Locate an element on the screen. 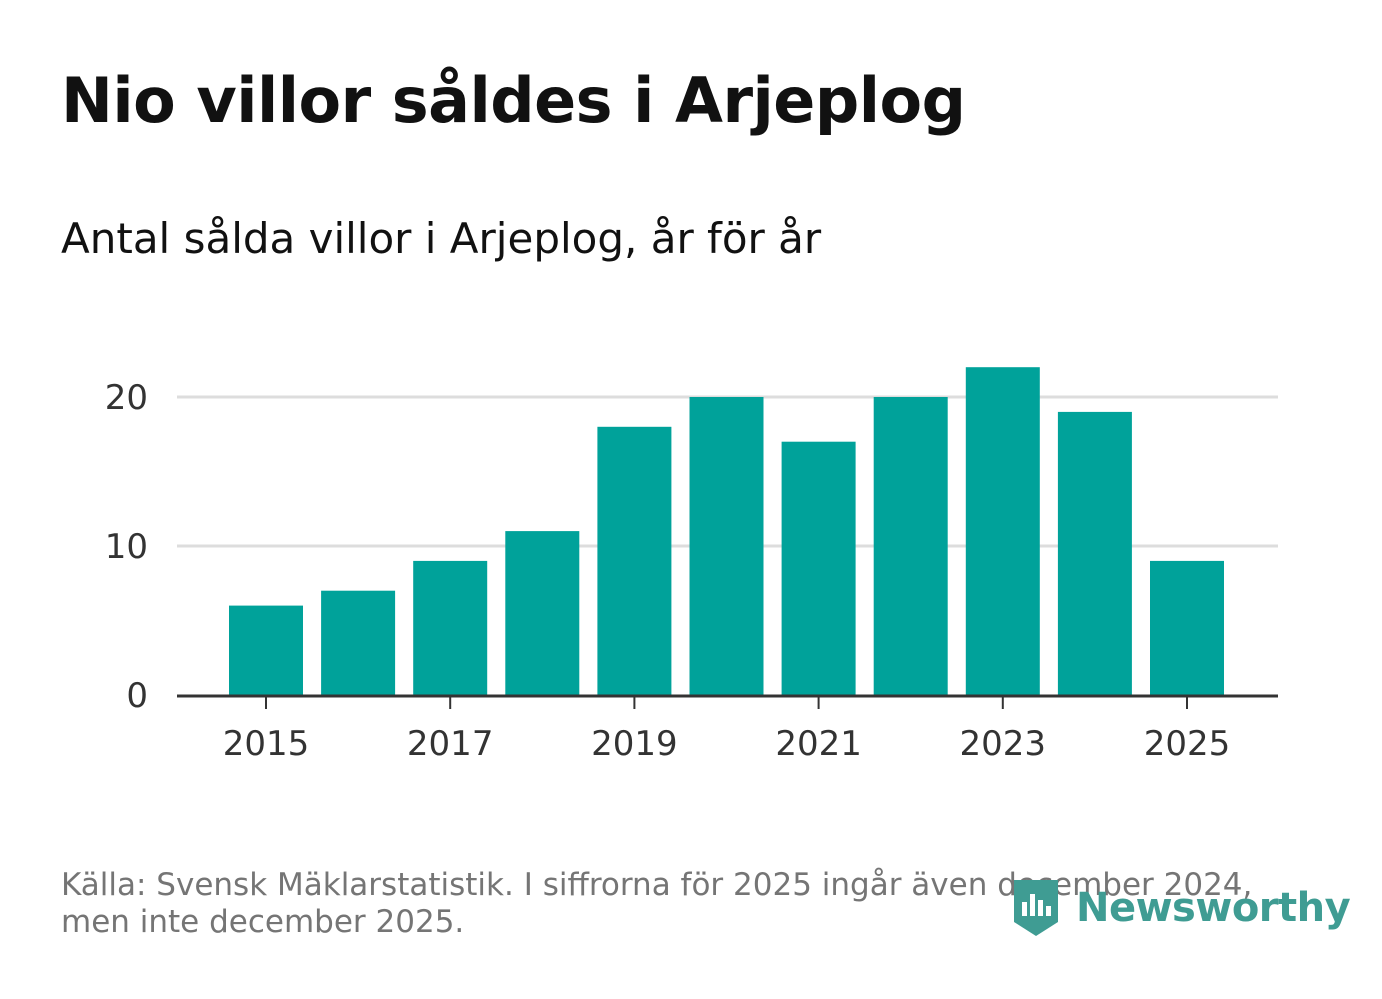  chart-title: Nio villor såldes i Arjeplog is located at coordinates (513, 100).